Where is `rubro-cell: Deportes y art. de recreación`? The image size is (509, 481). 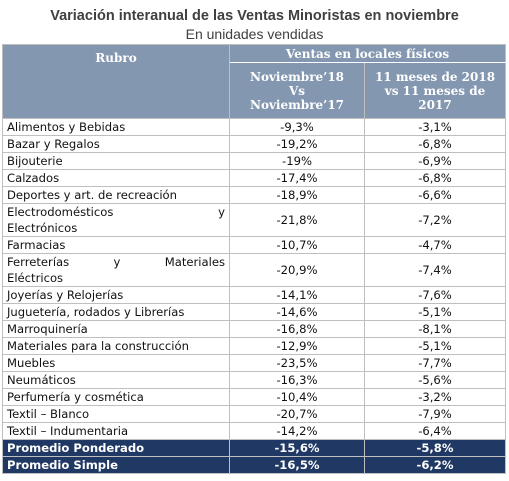 rubro-cell: Deportes y art. de recreación is located at coordinates (116, 195).